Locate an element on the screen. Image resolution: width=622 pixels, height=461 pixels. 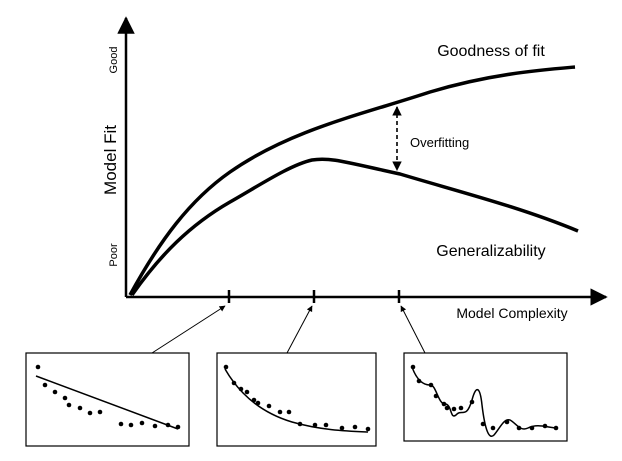
inset-underfit-points is located at coordinates (108, 397).